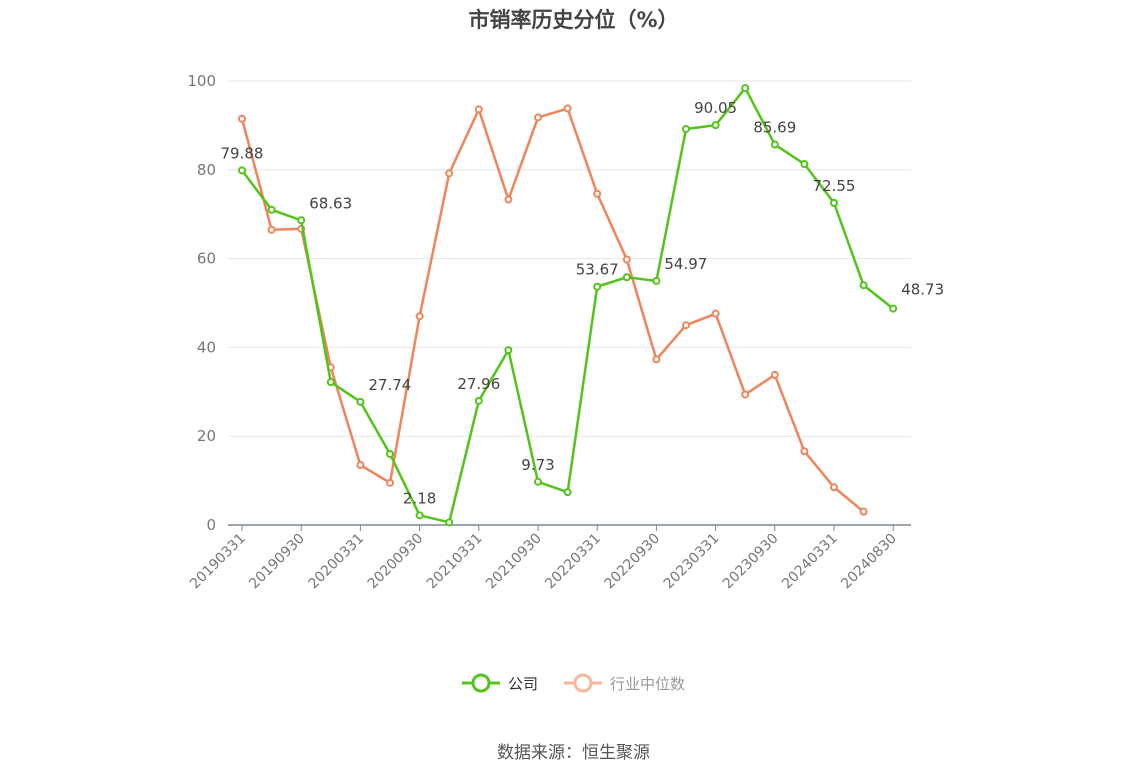 Image resolution: width=1147 pixels, height=776 pixels. Describe the element at coordinates (583, 683) in the screenshot. I see `legend-industry-marker-icon` at that location.